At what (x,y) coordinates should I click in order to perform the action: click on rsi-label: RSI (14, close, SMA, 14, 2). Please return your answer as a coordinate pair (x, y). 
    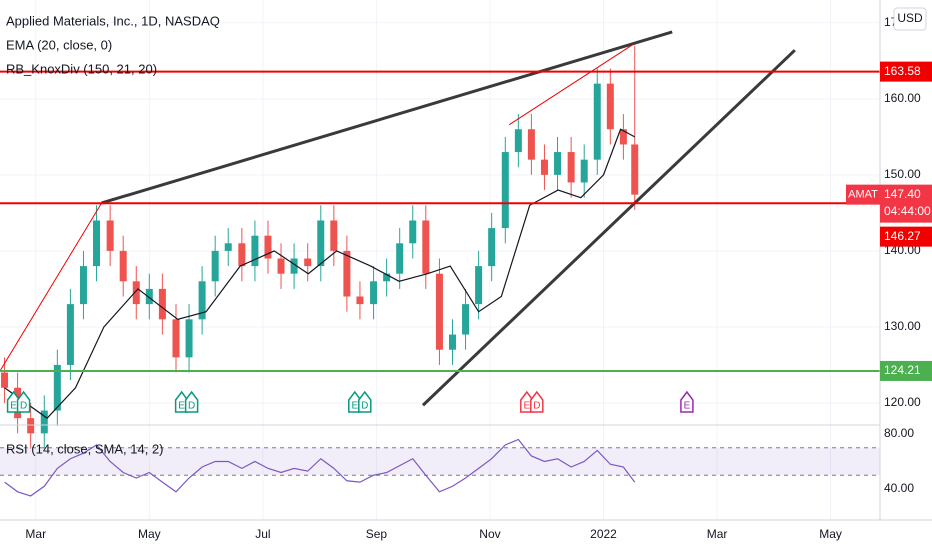
    Looking at the image, I should click on (85, 448).